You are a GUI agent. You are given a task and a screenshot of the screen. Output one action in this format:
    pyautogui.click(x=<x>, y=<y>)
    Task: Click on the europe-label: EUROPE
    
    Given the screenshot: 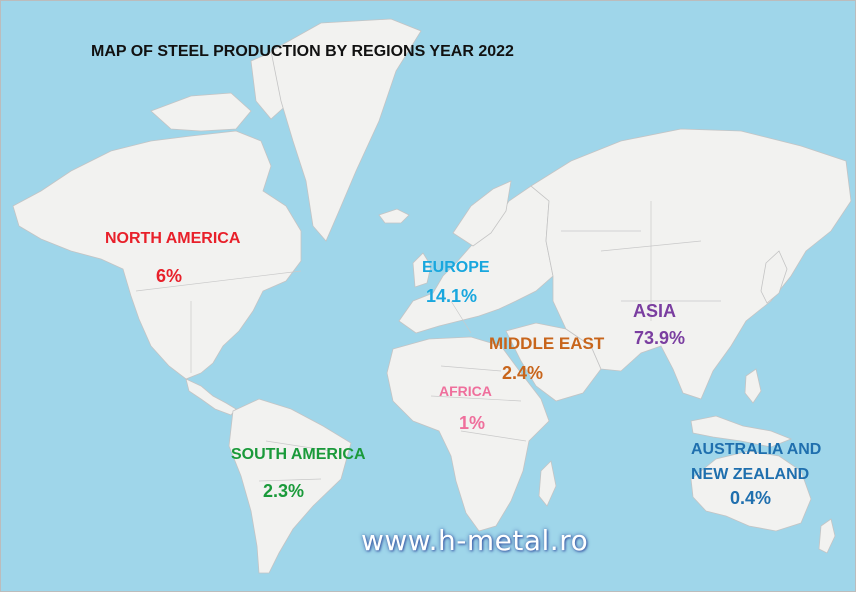 What is the action you would take?
    pyautogui.click(x=456, y=267)
    